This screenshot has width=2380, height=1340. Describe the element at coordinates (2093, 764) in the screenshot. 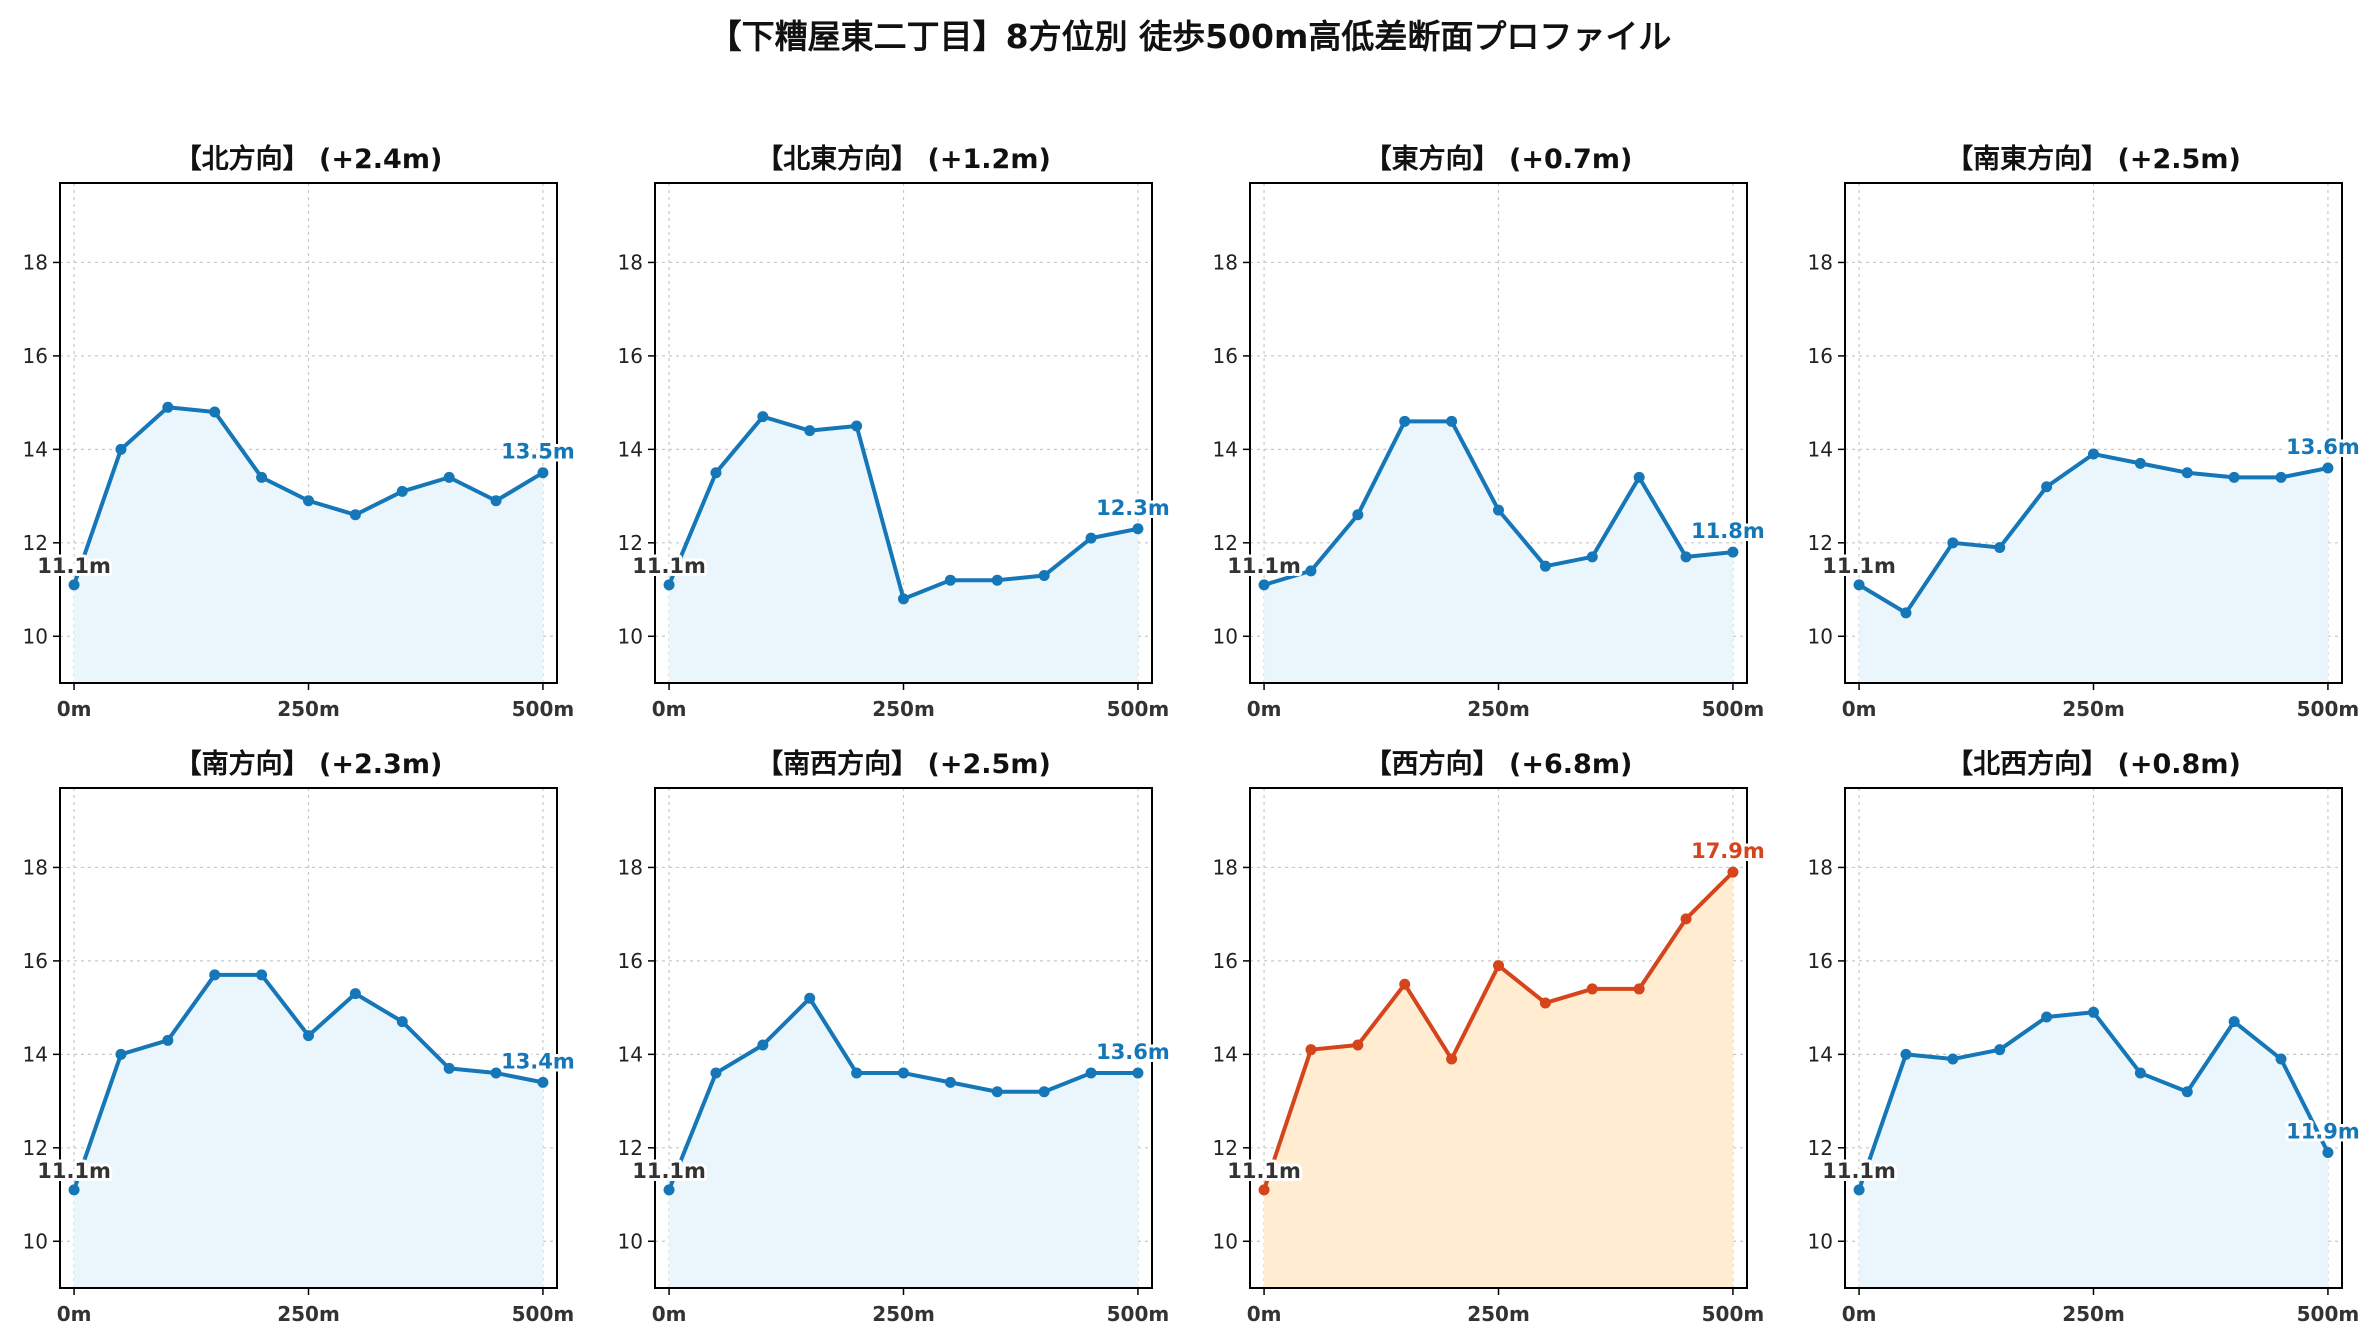

I see `panel-title: 【北西方向】 (+0.8m)` at that location.